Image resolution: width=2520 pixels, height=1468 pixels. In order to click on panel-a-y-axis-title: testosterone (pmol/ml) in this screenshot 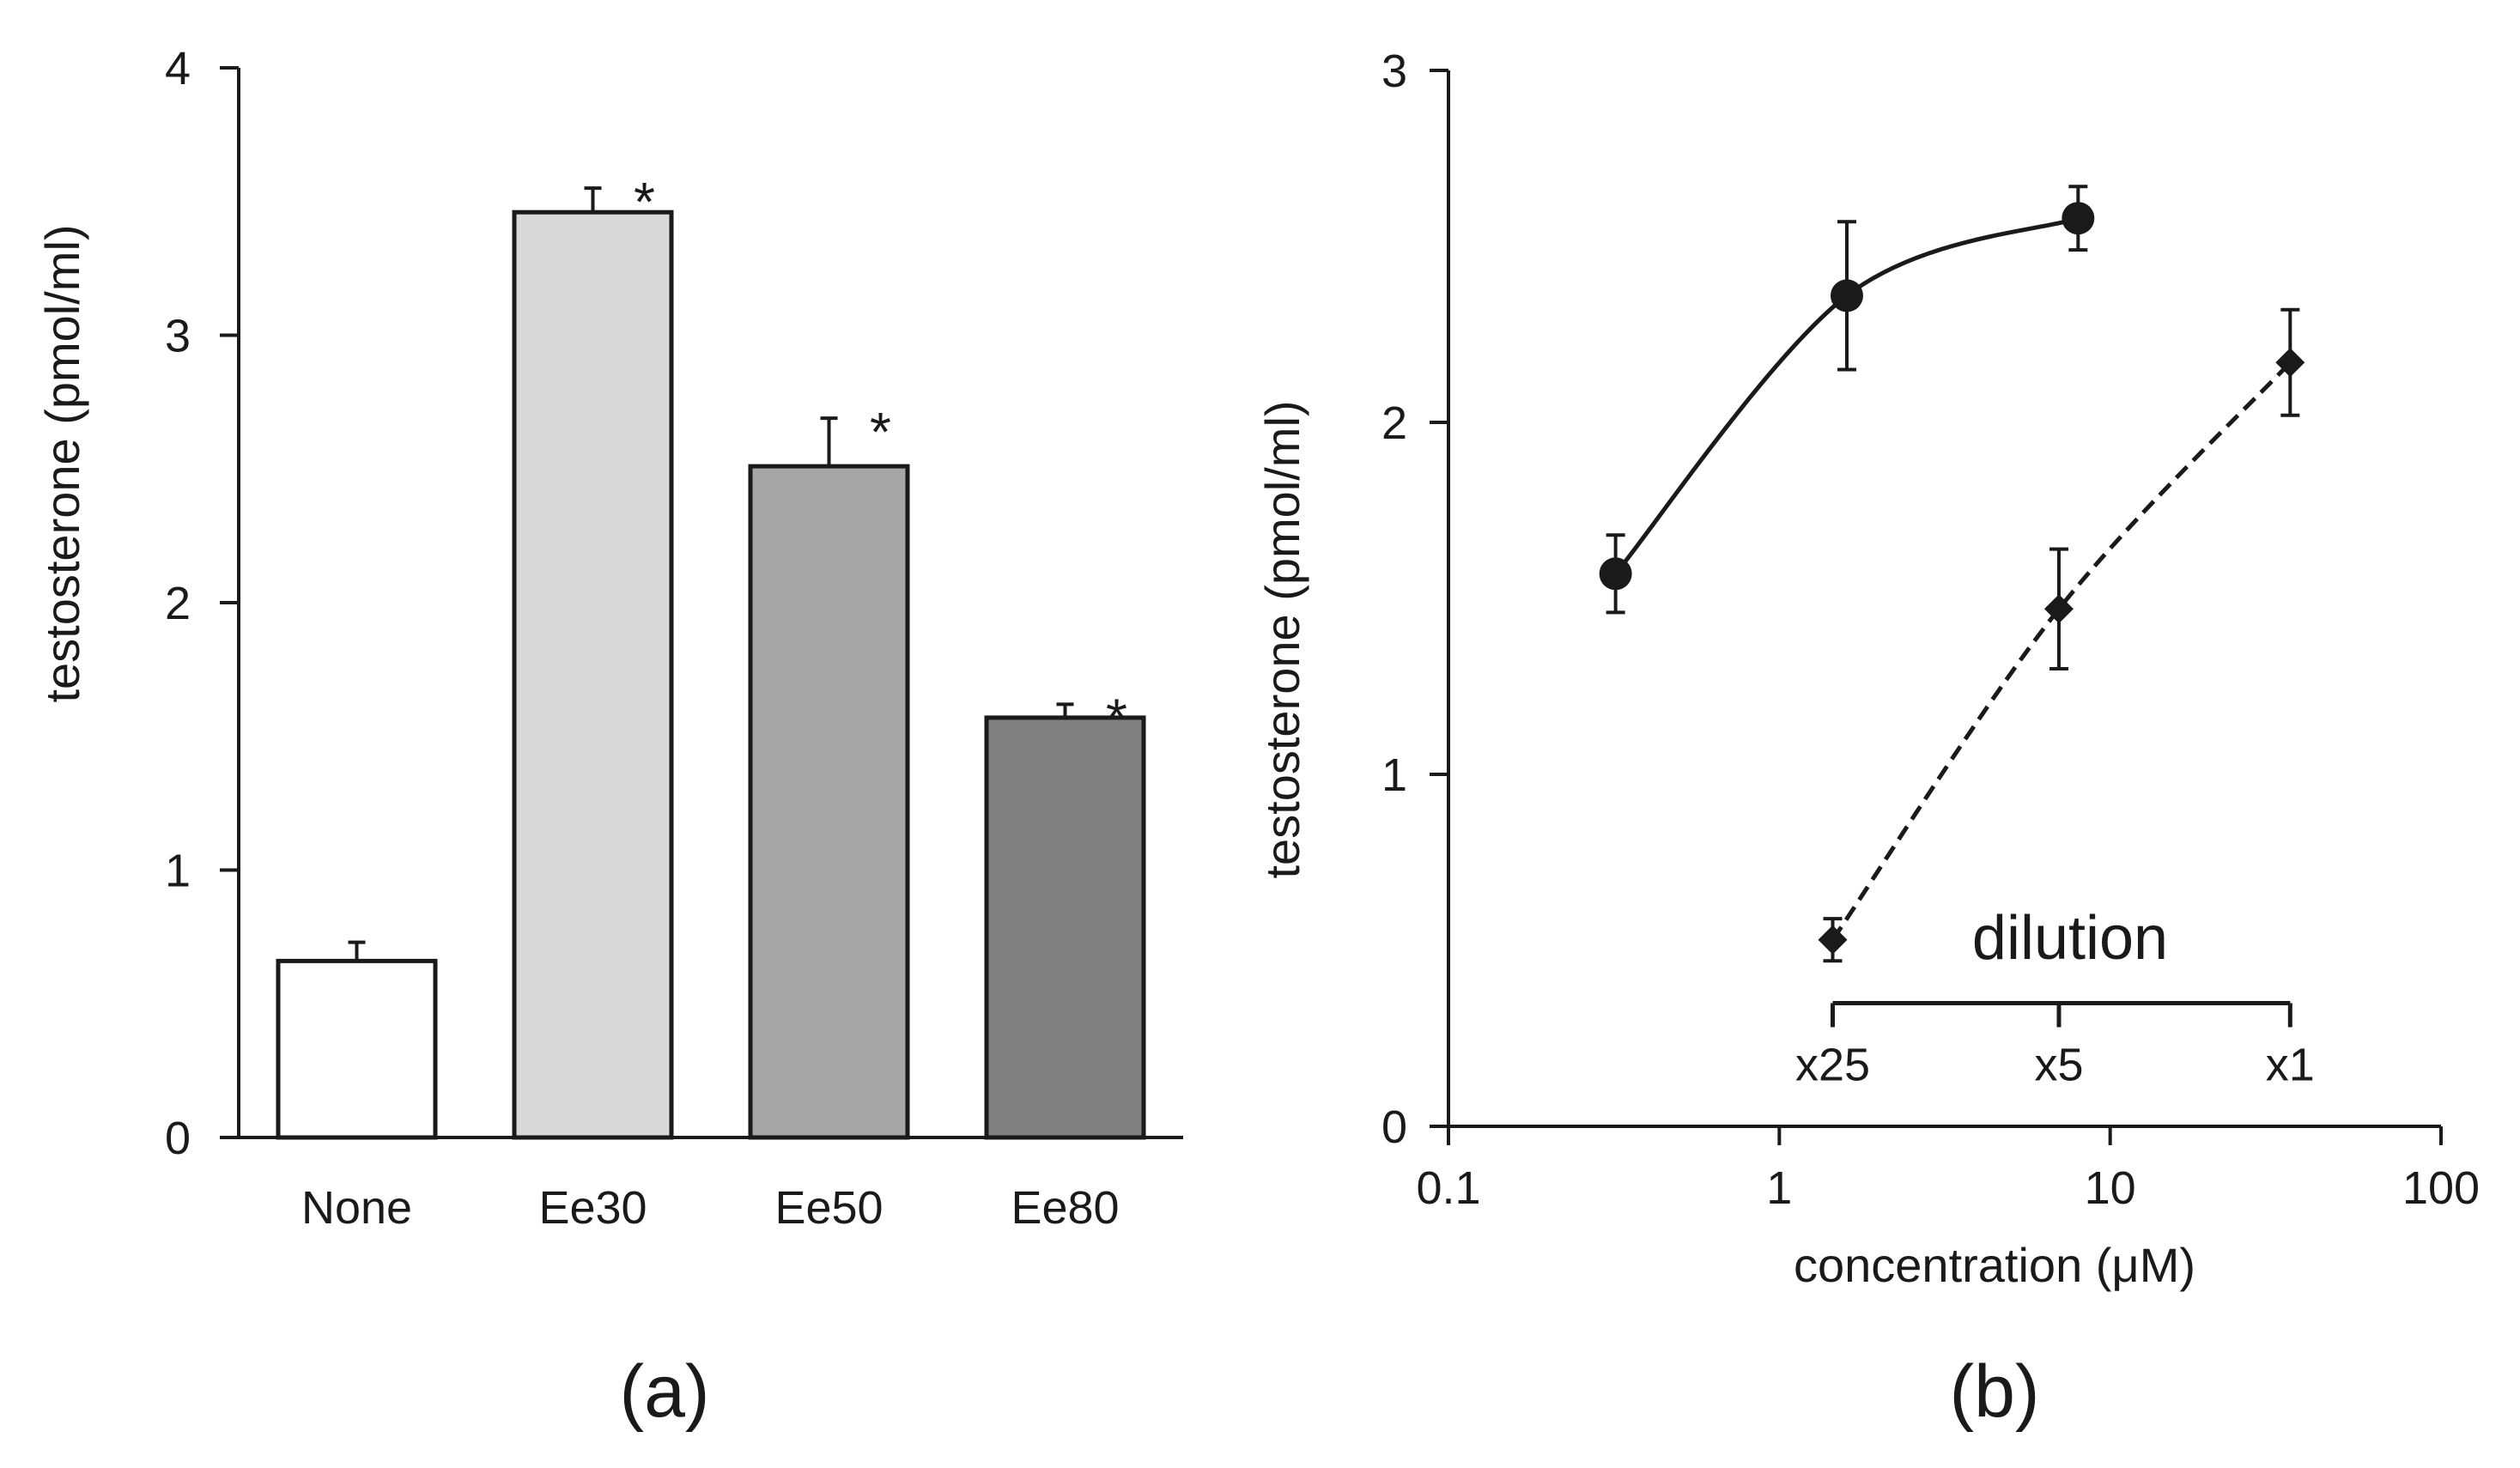, I will do `click(62, 463)`.